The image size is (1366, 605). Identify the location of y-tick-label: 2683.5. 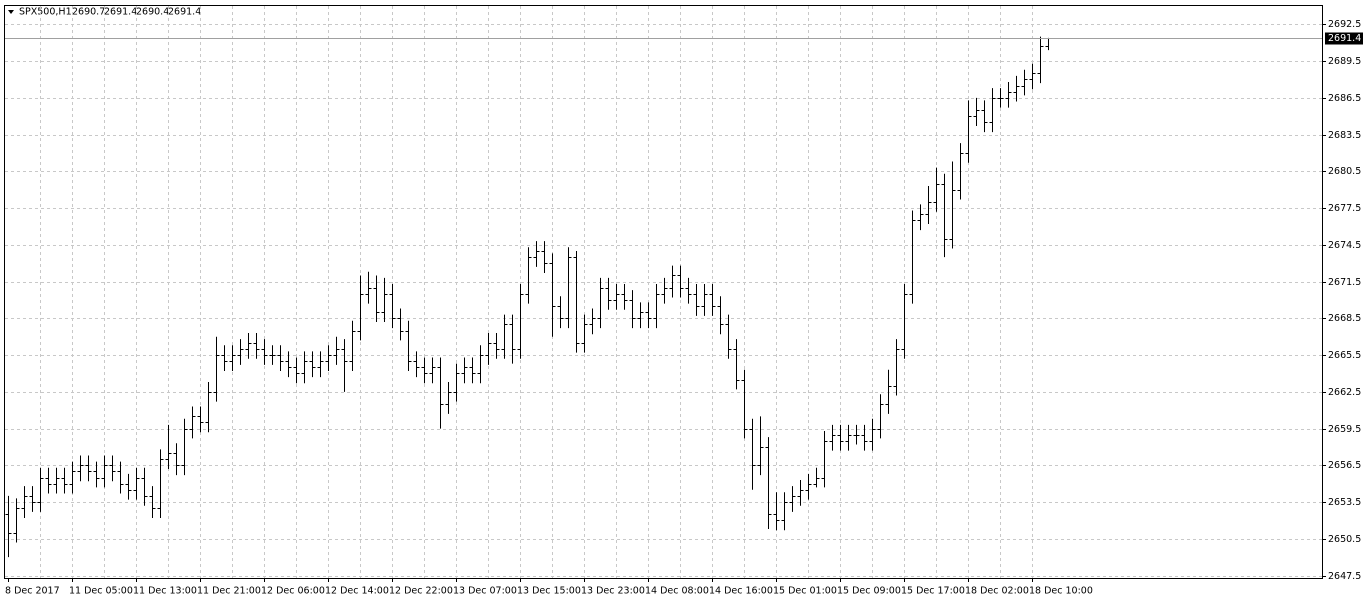
(1344, 135).